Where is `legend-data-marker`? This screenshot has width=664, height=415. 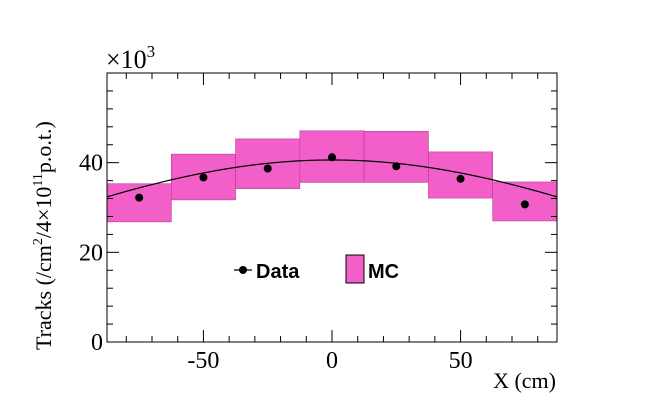 legend-data-marker is located at coordinates (243, 270).